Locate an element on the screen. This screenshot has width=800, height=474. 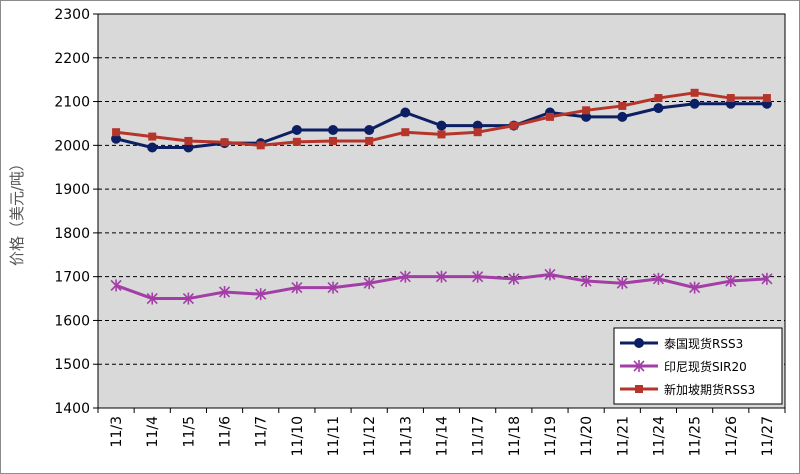
x-tick-label: 11/25 is located at coordinates (696, 436).